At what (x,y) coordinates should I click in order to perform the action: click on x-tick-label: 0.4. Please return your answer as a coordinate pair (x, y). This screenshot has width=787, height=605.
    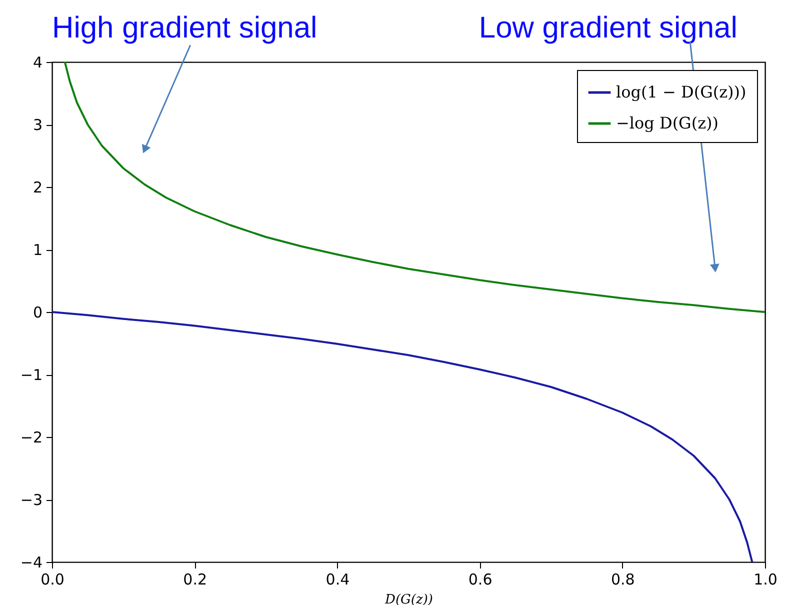
    Looking at the image, I should click on (338, 579).